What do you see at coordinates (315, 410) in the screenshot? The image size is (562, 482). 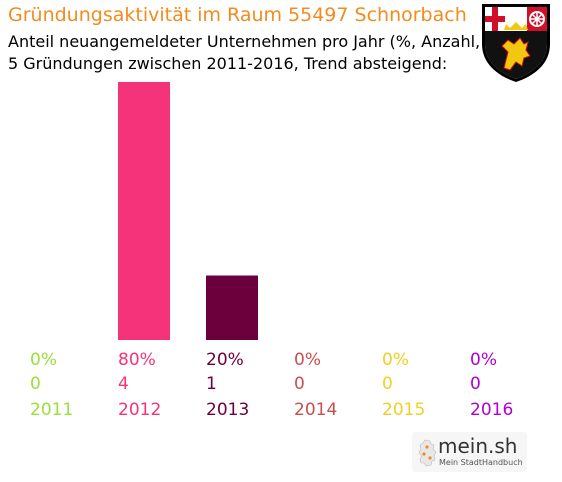 I see `year-label-2014: 2014` at bounding box center [315, 410].